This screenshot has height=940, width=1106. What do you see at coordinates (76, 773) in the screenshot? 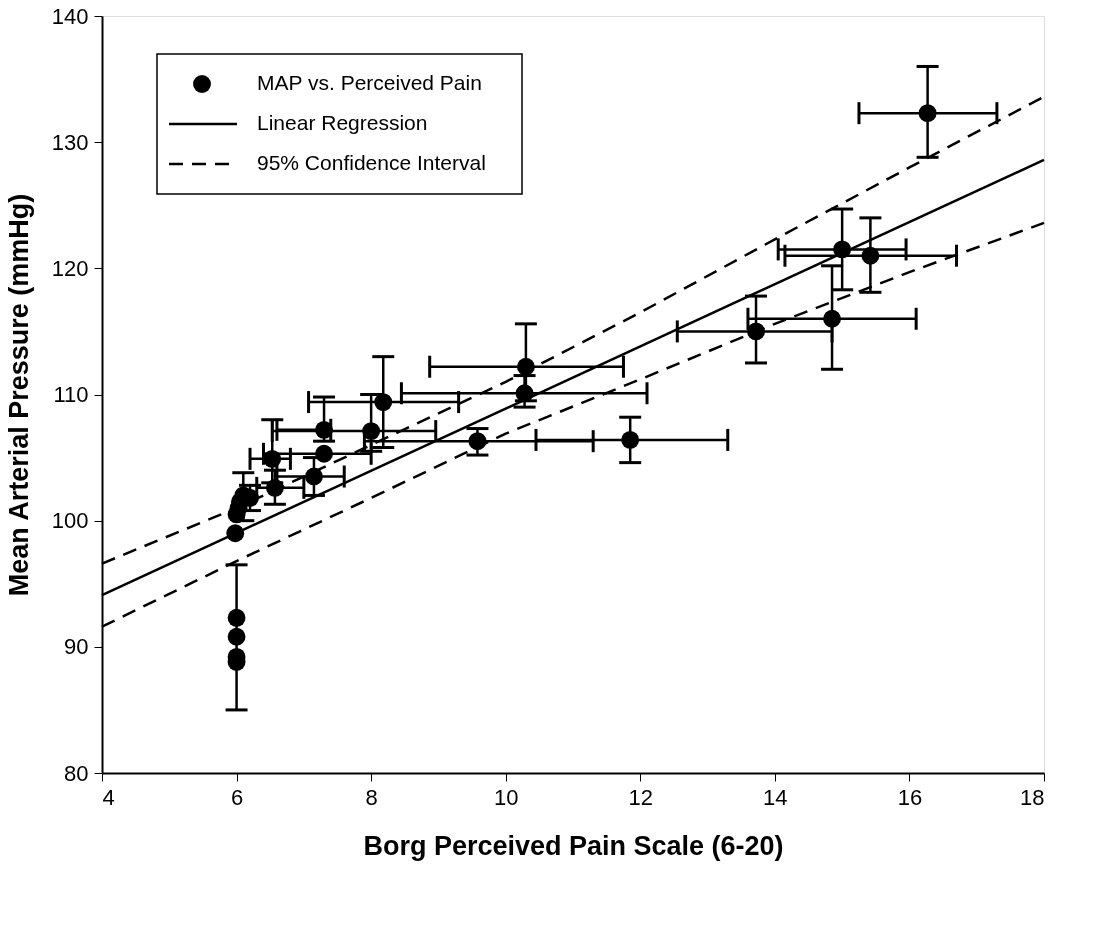
I see `y-tick-label: 80` at bounding box center [76, 773].